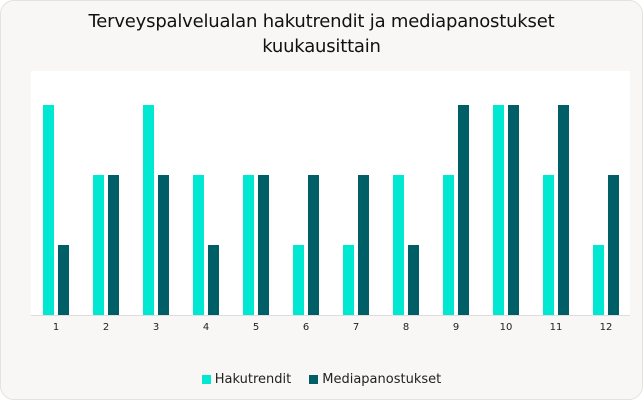 This screenshot has height=400, width=643. Describe the element at coordinates (321, 46) in the screenshot. I see `chart-title-line-2: kuukausittain` at that location.